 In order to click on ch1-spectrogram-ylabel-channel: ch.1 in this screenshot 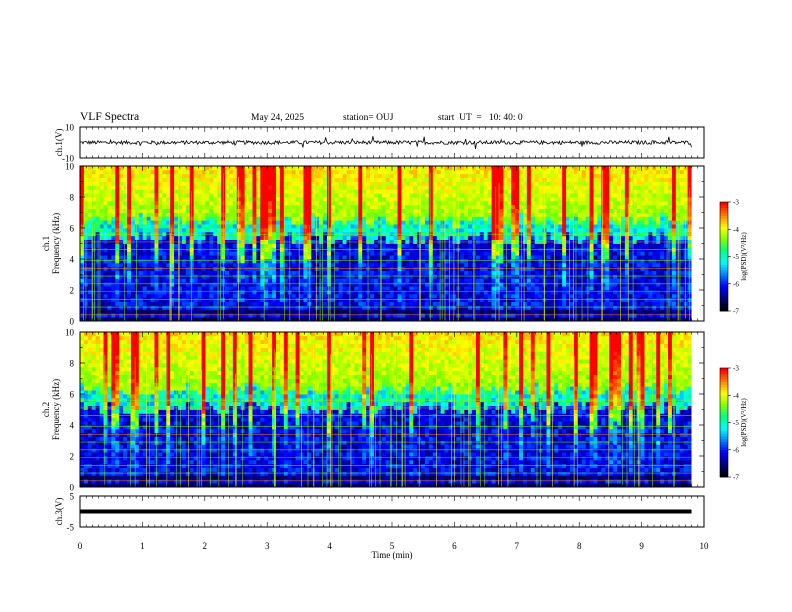, I will do `click(46, 243)`.